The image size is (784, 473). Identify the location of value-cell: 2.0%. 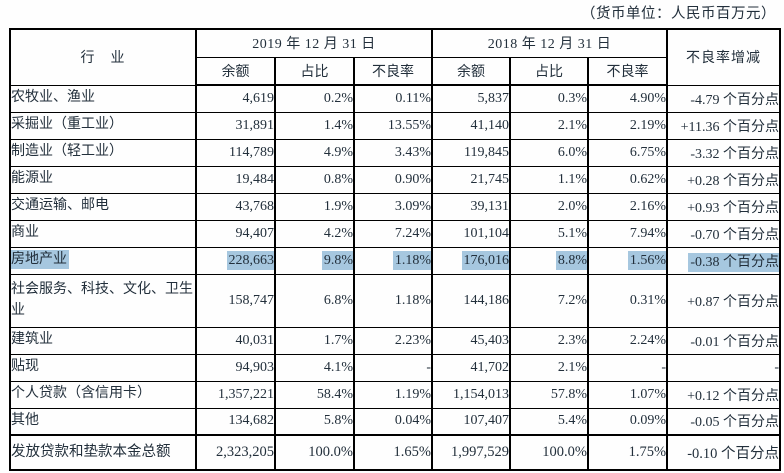
(549, 206).